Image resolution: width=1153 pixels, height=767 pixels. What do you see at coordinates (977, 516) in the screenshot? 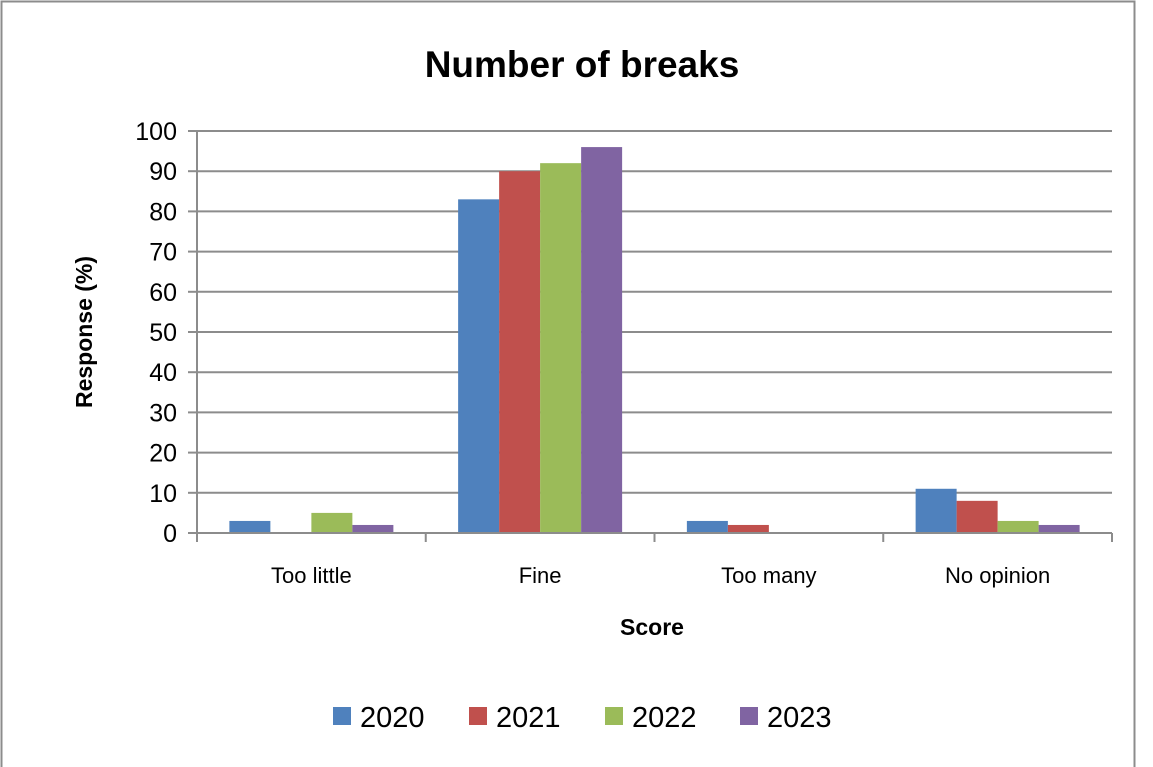
I see `bar-2021-no-opinion` at bounding box center [977, 516].